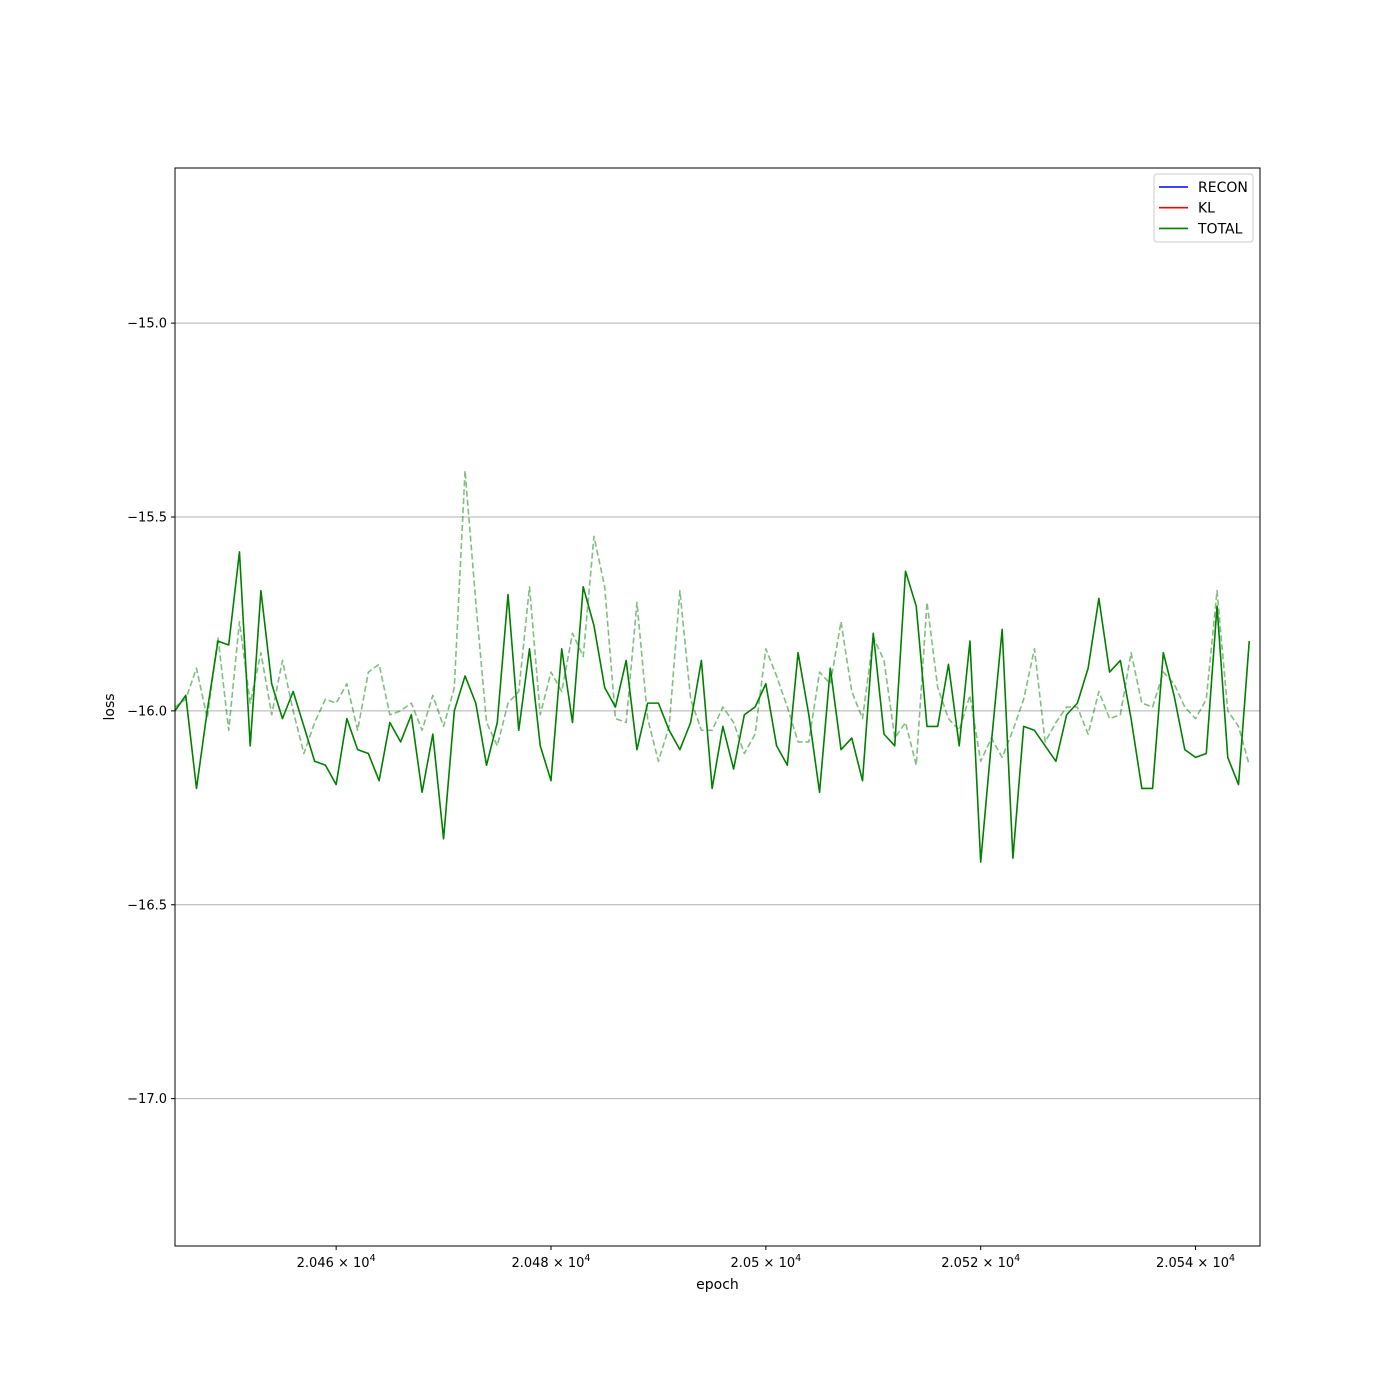  What do you see at coordinates (959, 1263) in the screenshot?
I see `x-tick-mantissa: 2.052` at bounding box center [959, 1263].